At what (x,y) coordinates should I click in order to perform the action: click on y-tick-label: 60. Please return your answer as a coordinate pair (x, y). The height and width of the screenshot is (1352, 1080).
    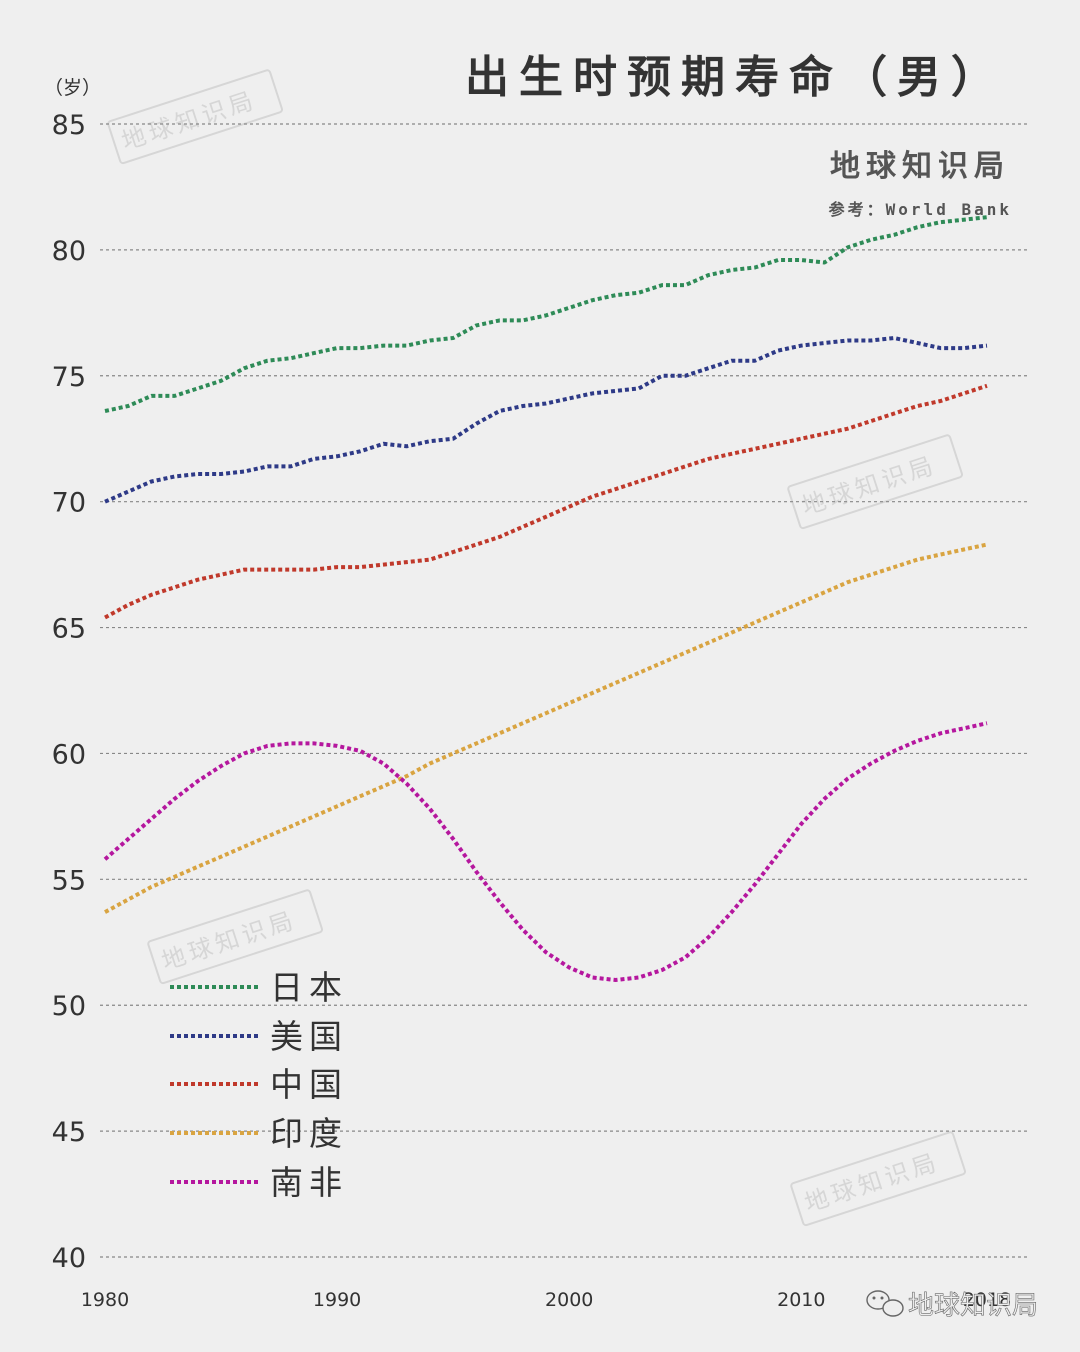
    Looking at the image, I should click on (69, 754).